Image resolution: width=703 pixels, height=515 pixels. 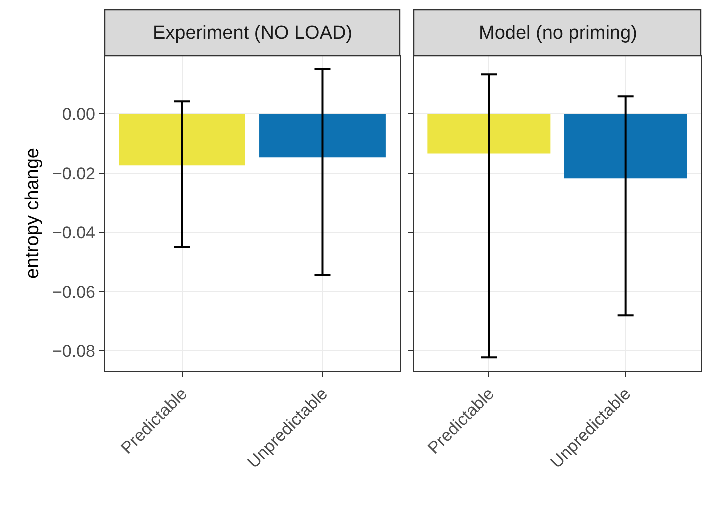 What do you see at coordinates (74, 233) in the screenshot?
I see `y-tick-label: −0.04` at bounding box center [74, 233].